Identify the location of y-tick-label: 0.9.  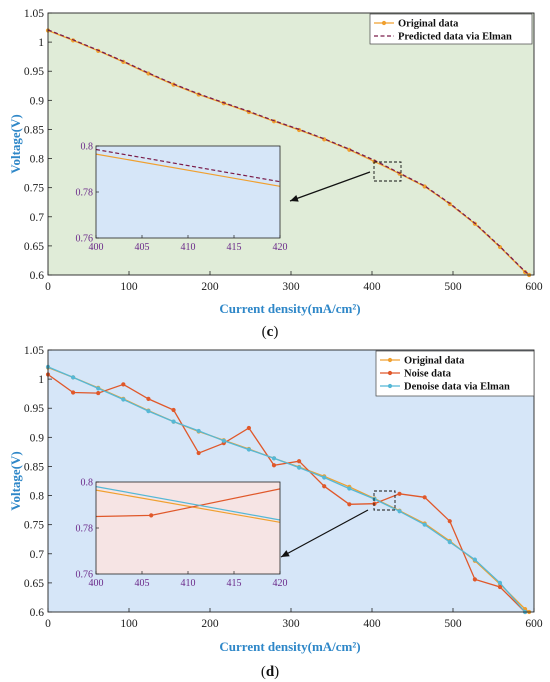
(37, 438).